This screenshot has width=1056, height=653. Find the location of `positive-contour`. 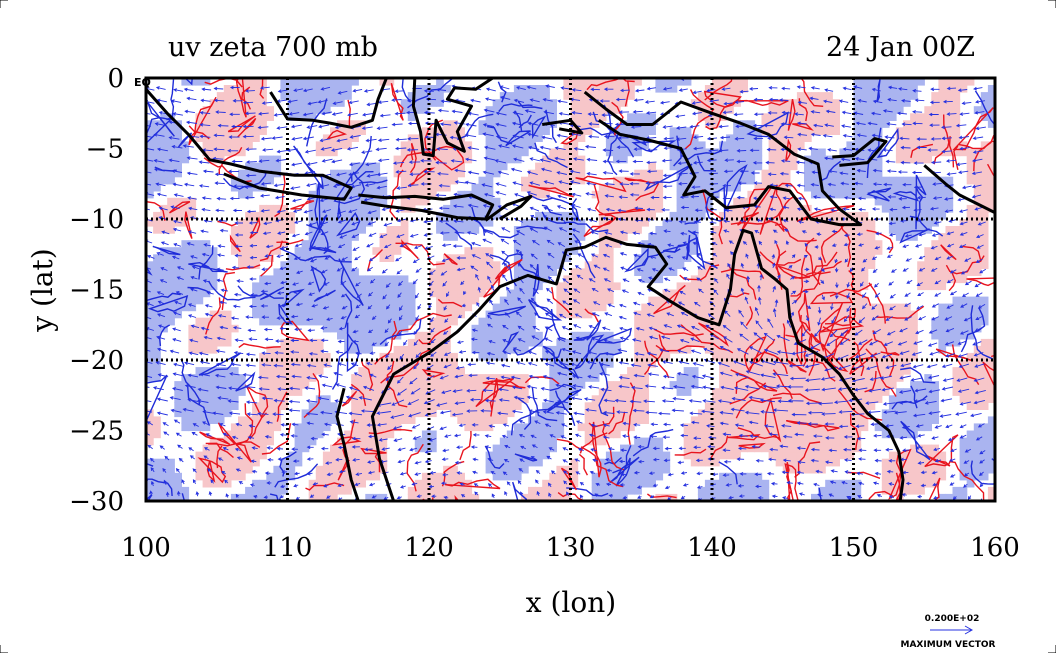

positive-contour is located at coordinates (282, 406).